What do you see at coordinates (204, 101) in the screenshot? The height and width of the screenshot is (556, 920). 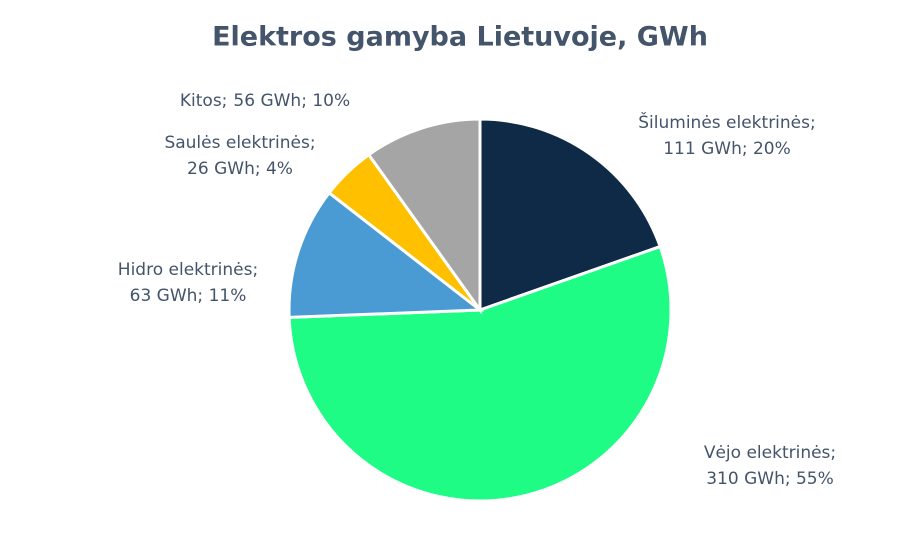 I see `category-label: Kitos;` at bounding box center [204, 101].